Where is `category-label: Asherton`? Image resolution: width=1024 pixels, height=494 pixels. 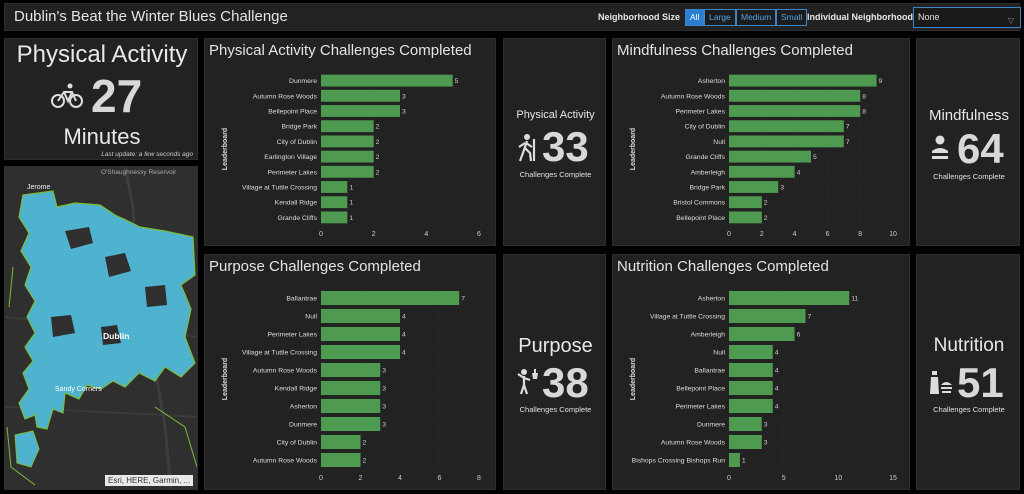 category-label: Asherton is located at coordinates (711, 299).